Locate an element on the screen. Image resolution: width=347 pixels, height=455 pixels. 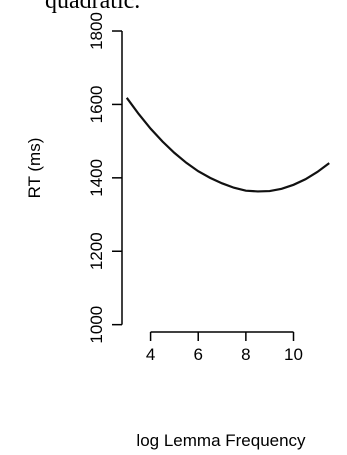
y-tick-label: 1000 is located at coordinates (96, 325).